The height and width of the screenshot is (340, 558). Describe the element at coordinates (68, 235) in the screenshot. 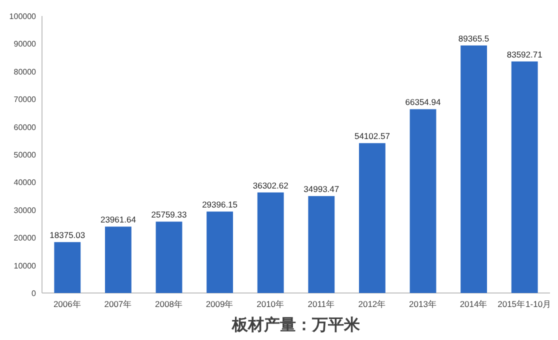

I see `data-label: 18375.03` at that location.